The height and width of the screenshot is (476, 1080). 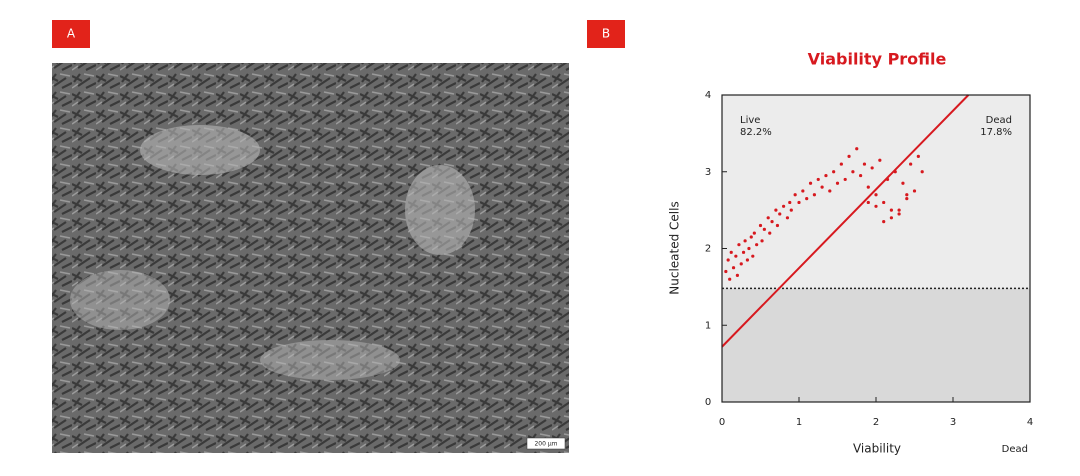 What do you see at coordinates (996, 132) in the screenshot?
I see `annotation: 17.8%` at bounding box center [996, 132].